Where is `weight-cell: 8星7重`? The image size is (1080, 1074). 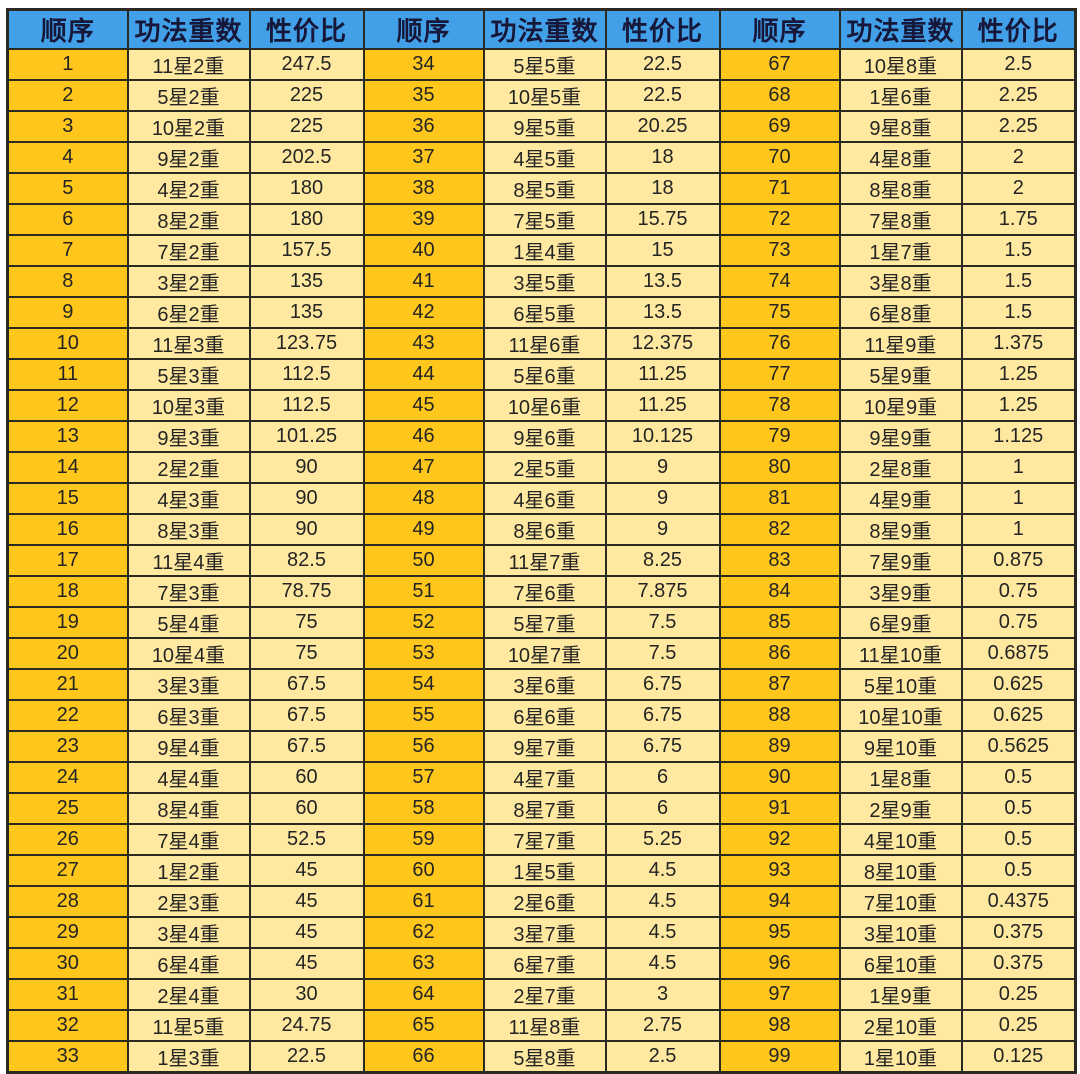
weight-cell: 8星7重 is located at coordinates (544, 808).